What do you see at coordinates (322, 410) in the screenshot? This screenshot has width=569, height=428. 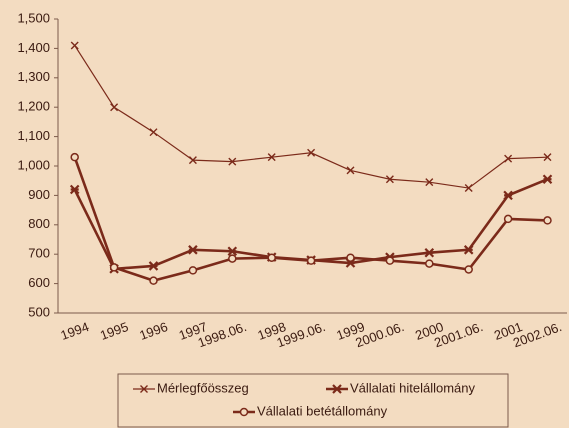 I see `legend-label: Vállalati betétállomány` at bounding box center [322, 410].